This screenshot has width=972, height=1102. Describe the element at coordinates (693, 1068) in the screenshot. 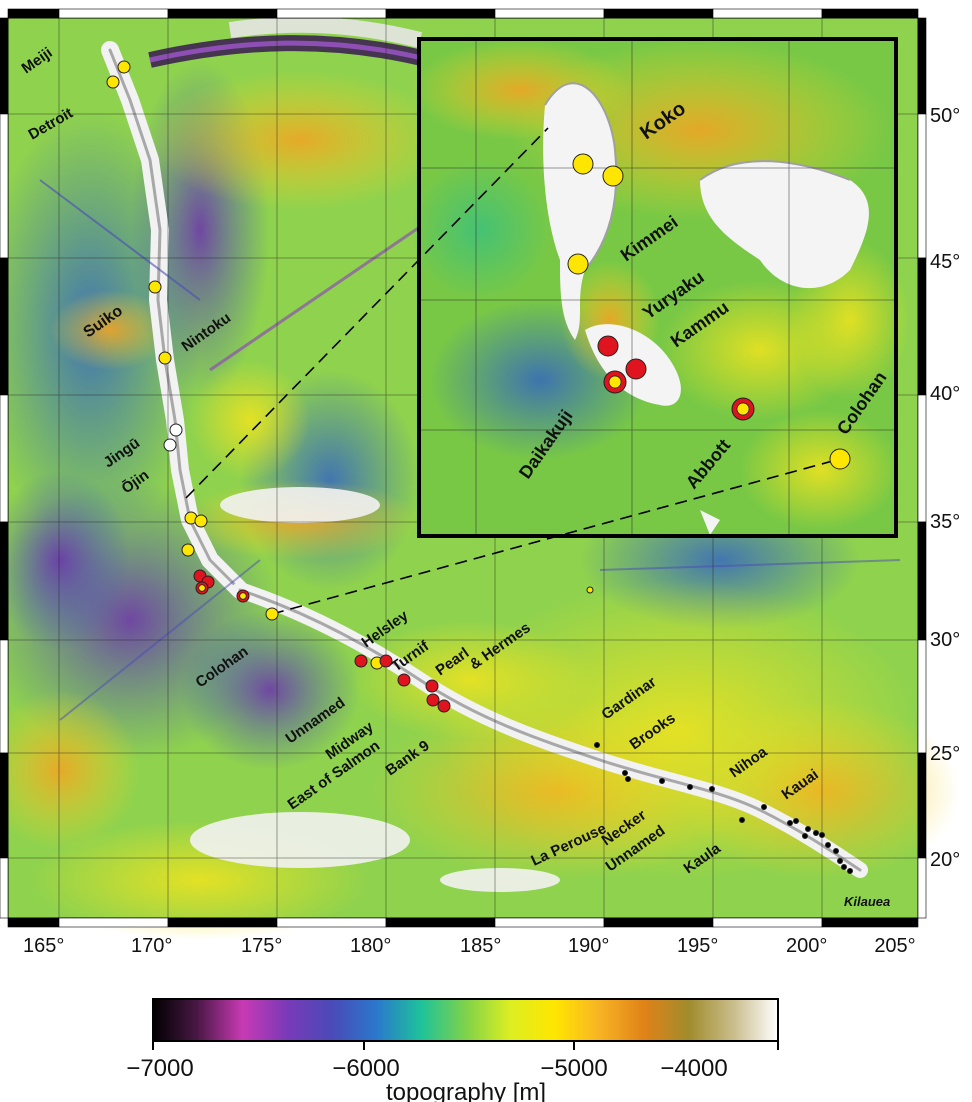

I see `colorbar-tick-4000: −4000` at that location.